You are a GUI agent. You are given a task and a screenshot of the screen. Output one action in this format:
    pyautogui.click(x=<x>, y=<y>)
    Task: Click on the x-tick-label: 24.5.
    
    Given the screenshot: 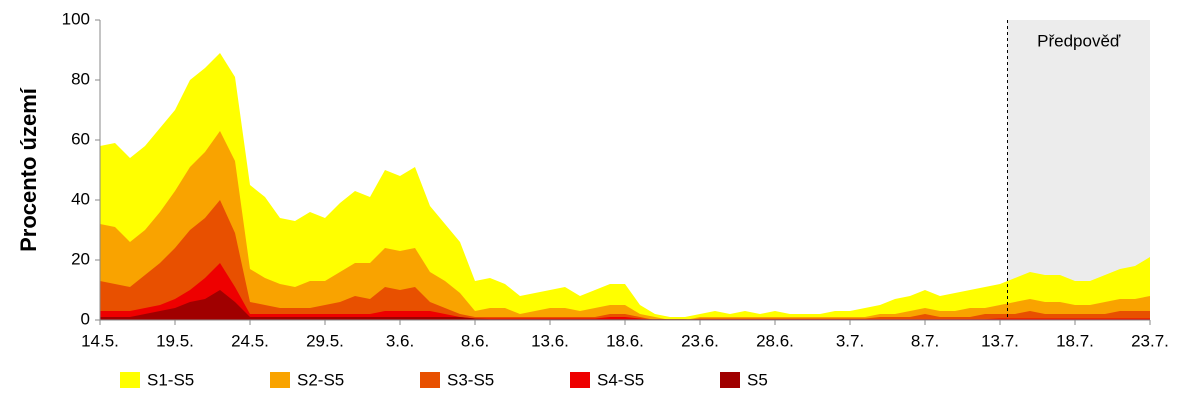 What is the action you would take?
    pyautogui.click(x=250, y=340)
    